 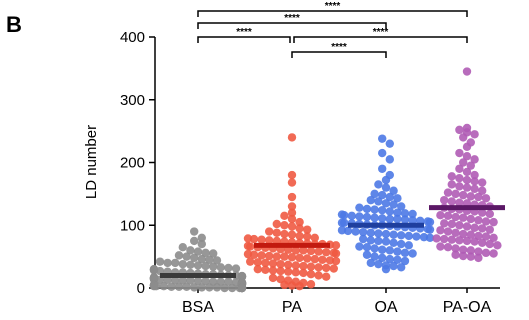 What do you see at coordinates (198, 307) in the screenshot?
I see `x-tick-label: BSA` at bounding box center [198, 307].